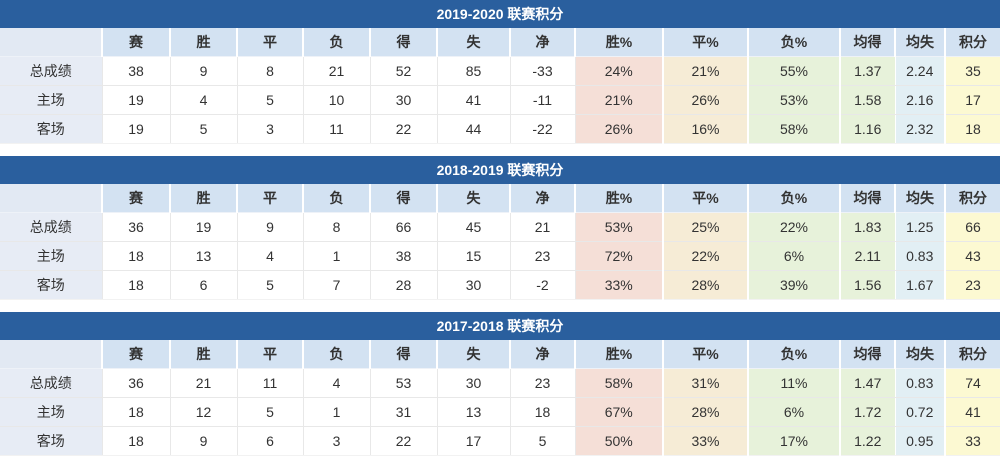 The image size is (1000, 468). Describe the element at coordinates (474, 285) in the screenshot. I see `cell-goals-against: 30` at that location.